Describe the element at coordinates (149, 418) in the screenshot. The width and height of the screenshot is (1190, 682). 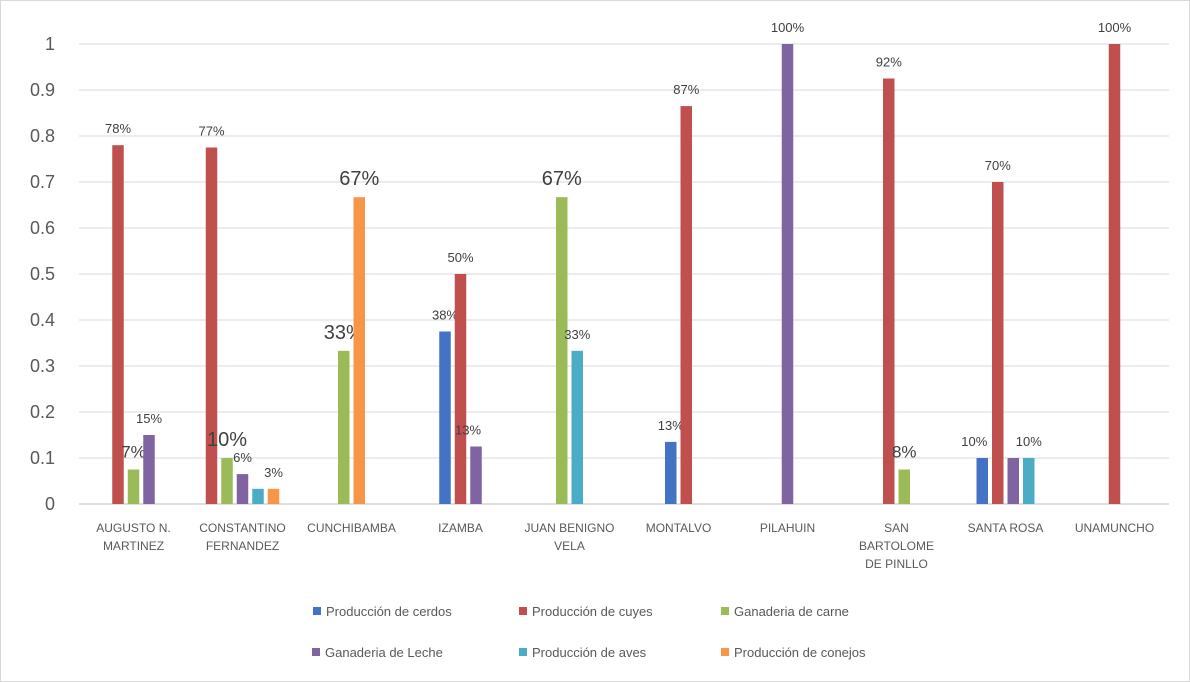
I see `data-label: 15%` at that location.